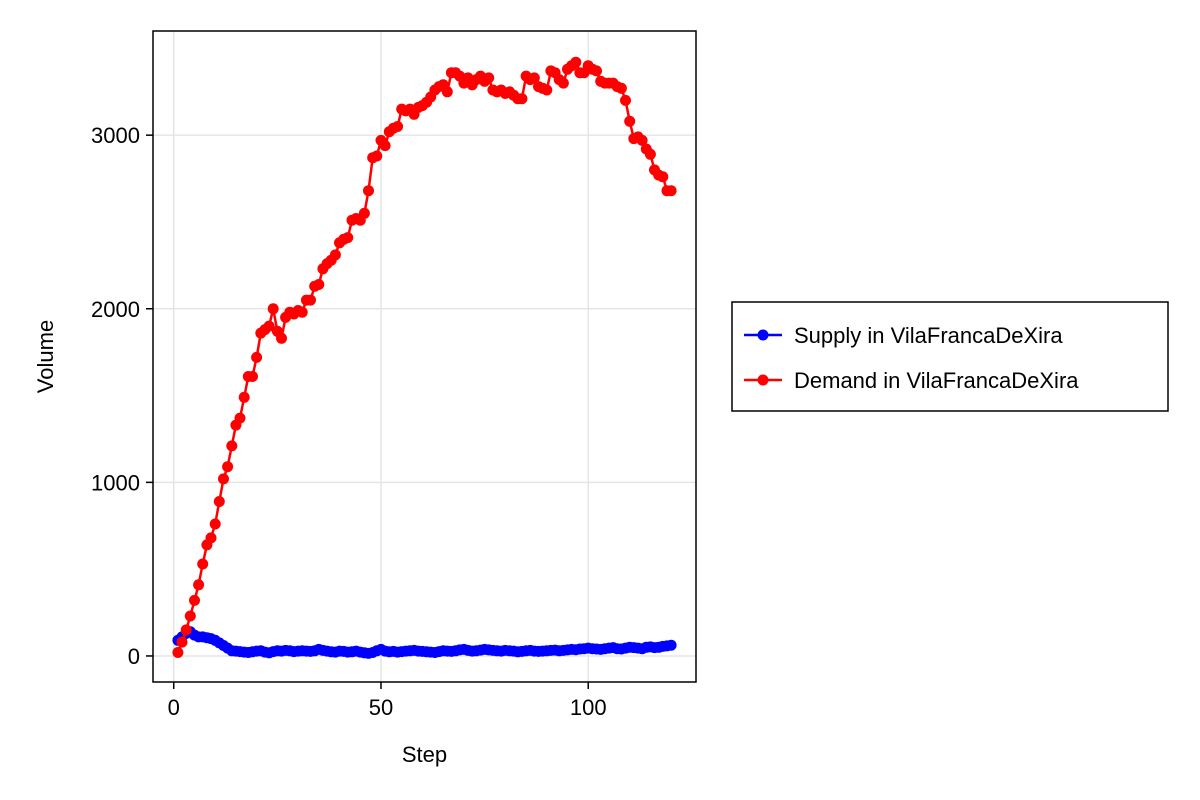  What do you see at coordinates (115, 135) in the screenshot?
I see `y-tick-label: 3000` at bounding box center [115, 135].